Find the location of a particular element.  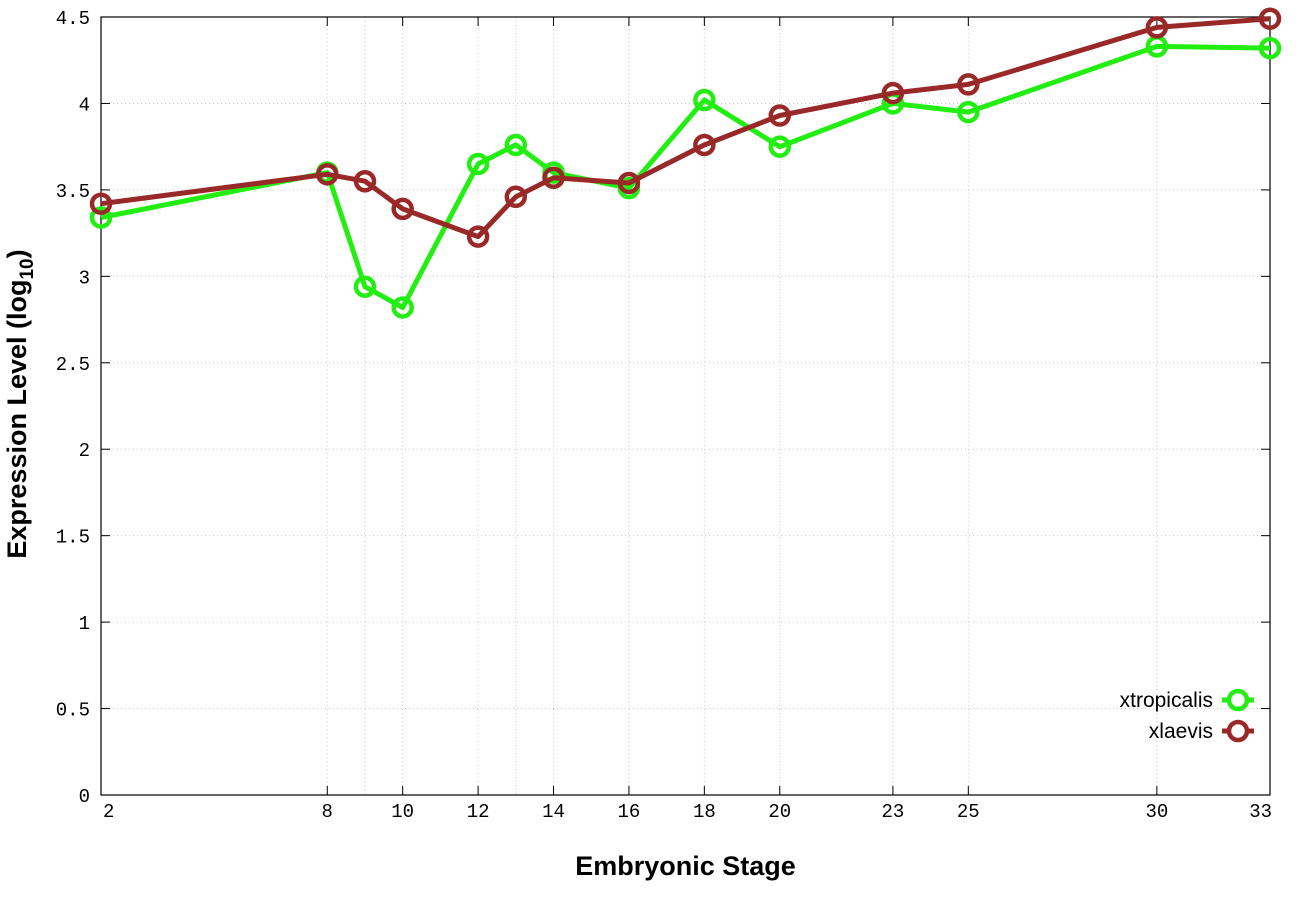

y-axis-title: Expression Level (log10) is located at coordinates (20, 403).